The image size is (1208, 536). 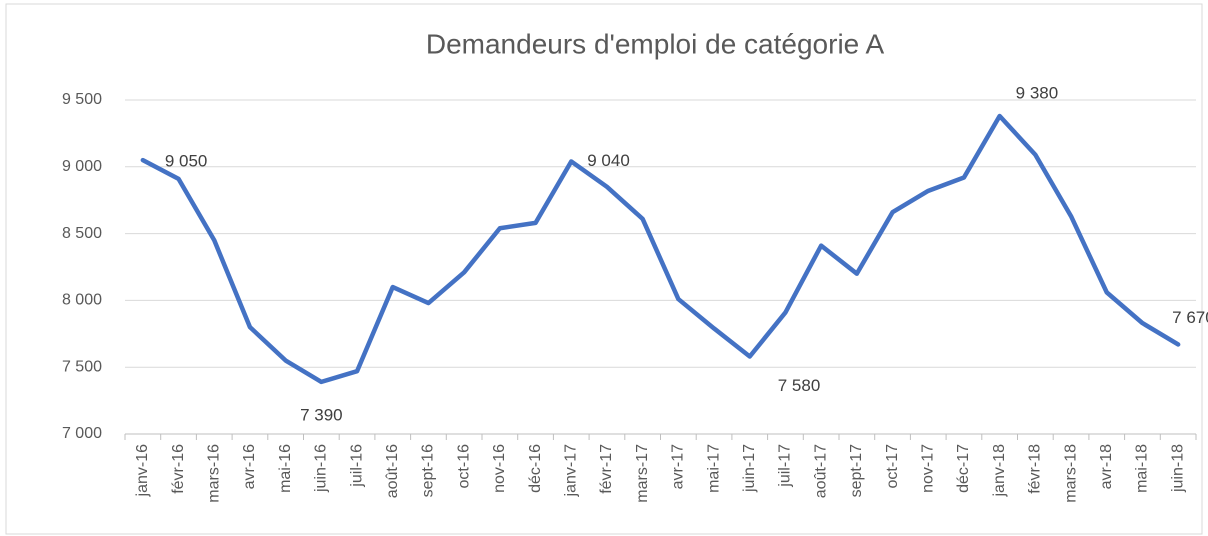 What do you see at coordinates (285, 468) in the screenshot?
I see `x-tick-label: mai-16` at bounding box center [285, 468].